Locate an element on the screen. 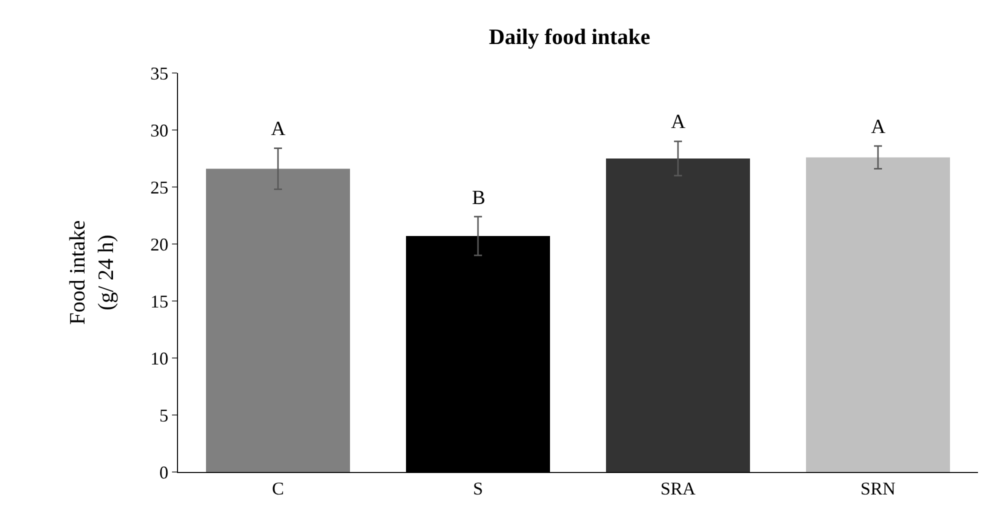 This screenshot has height=522, width=982. y-tick-label: 15 is located at coordinates (159, 301).